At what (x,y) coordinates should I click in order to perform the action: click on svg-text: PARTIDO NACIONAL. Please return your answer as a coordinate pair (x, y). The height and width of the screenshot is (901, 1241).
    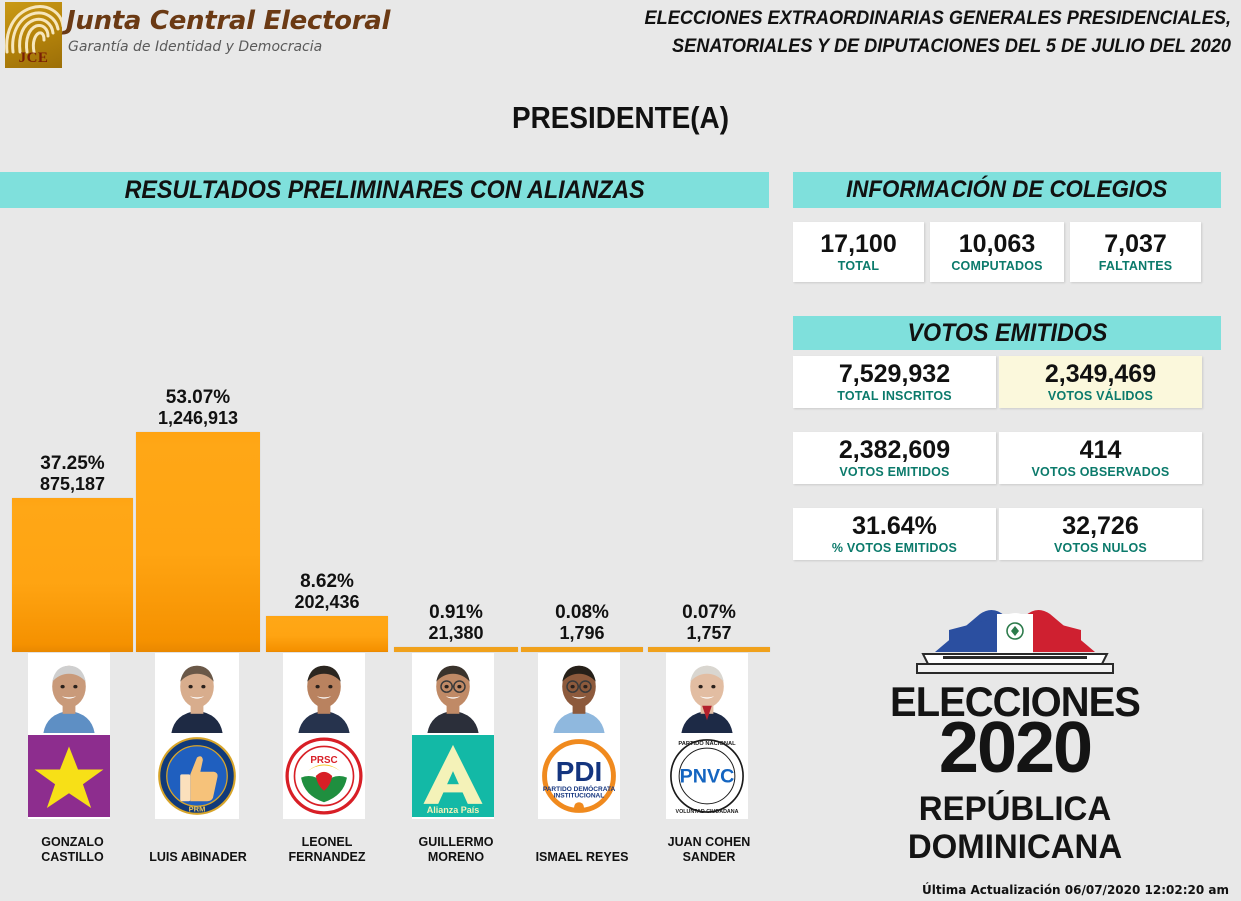
    Looking at the image, I should click on (707, 744).